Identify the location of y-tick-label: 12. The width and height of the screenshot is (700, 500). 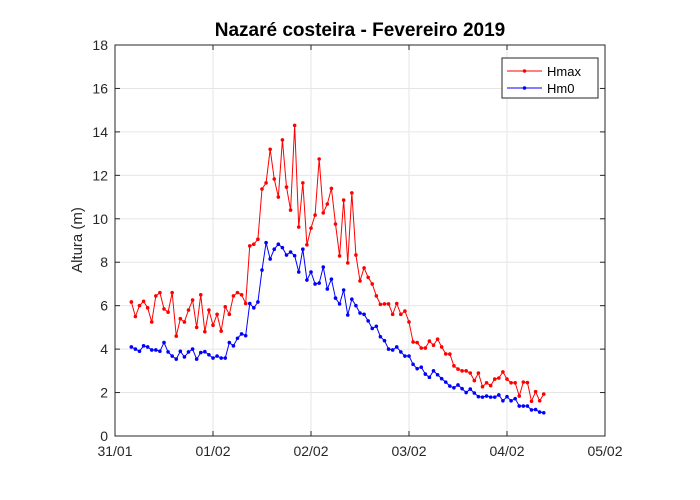
(100, 175).